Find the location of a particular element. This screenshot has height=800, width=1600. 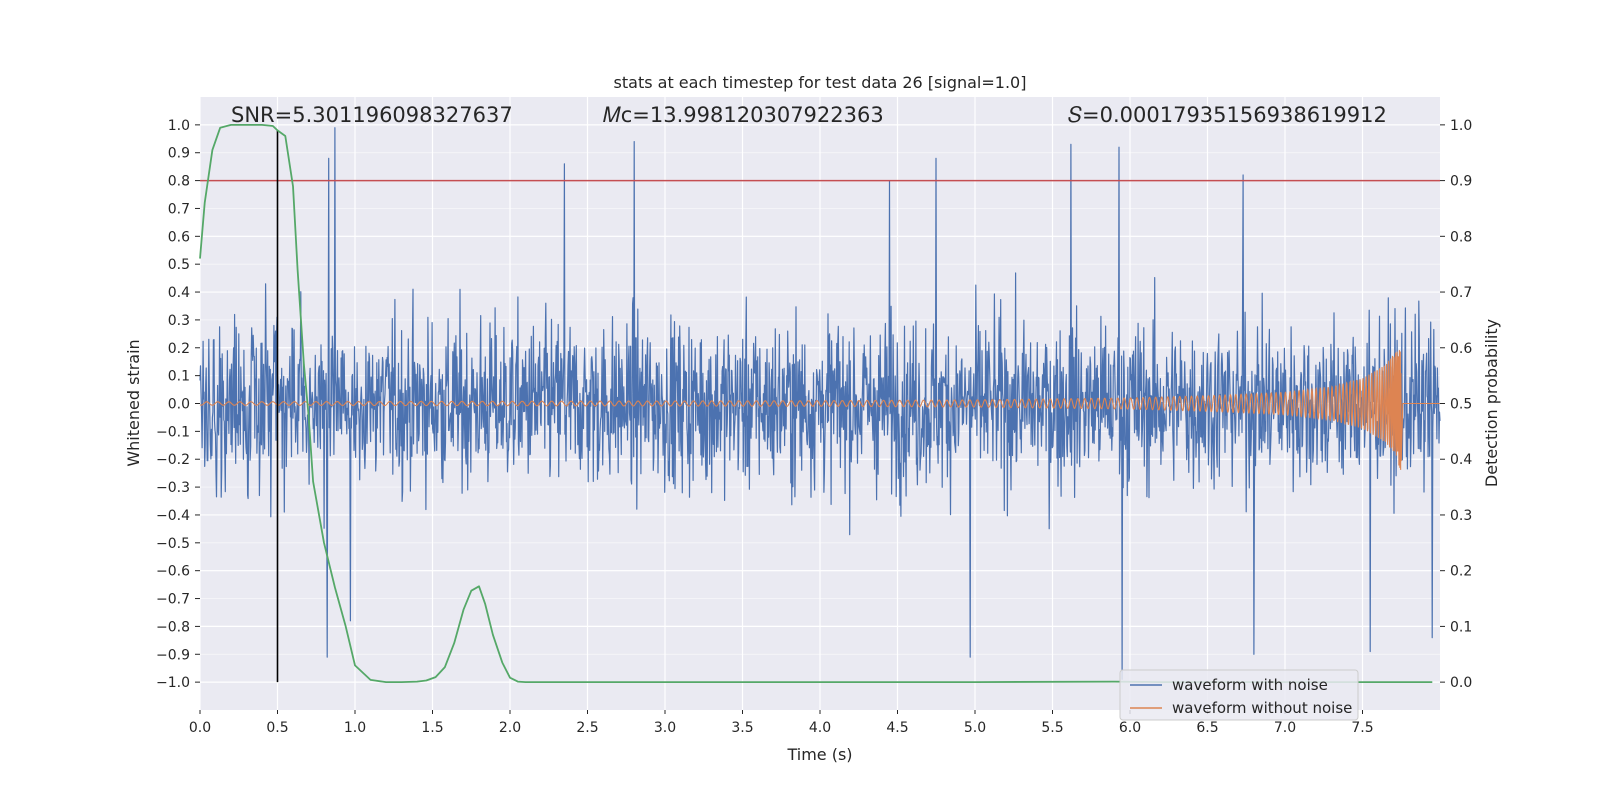

y2-tick-label: 0.3 is located at coordinates (1461, 516).